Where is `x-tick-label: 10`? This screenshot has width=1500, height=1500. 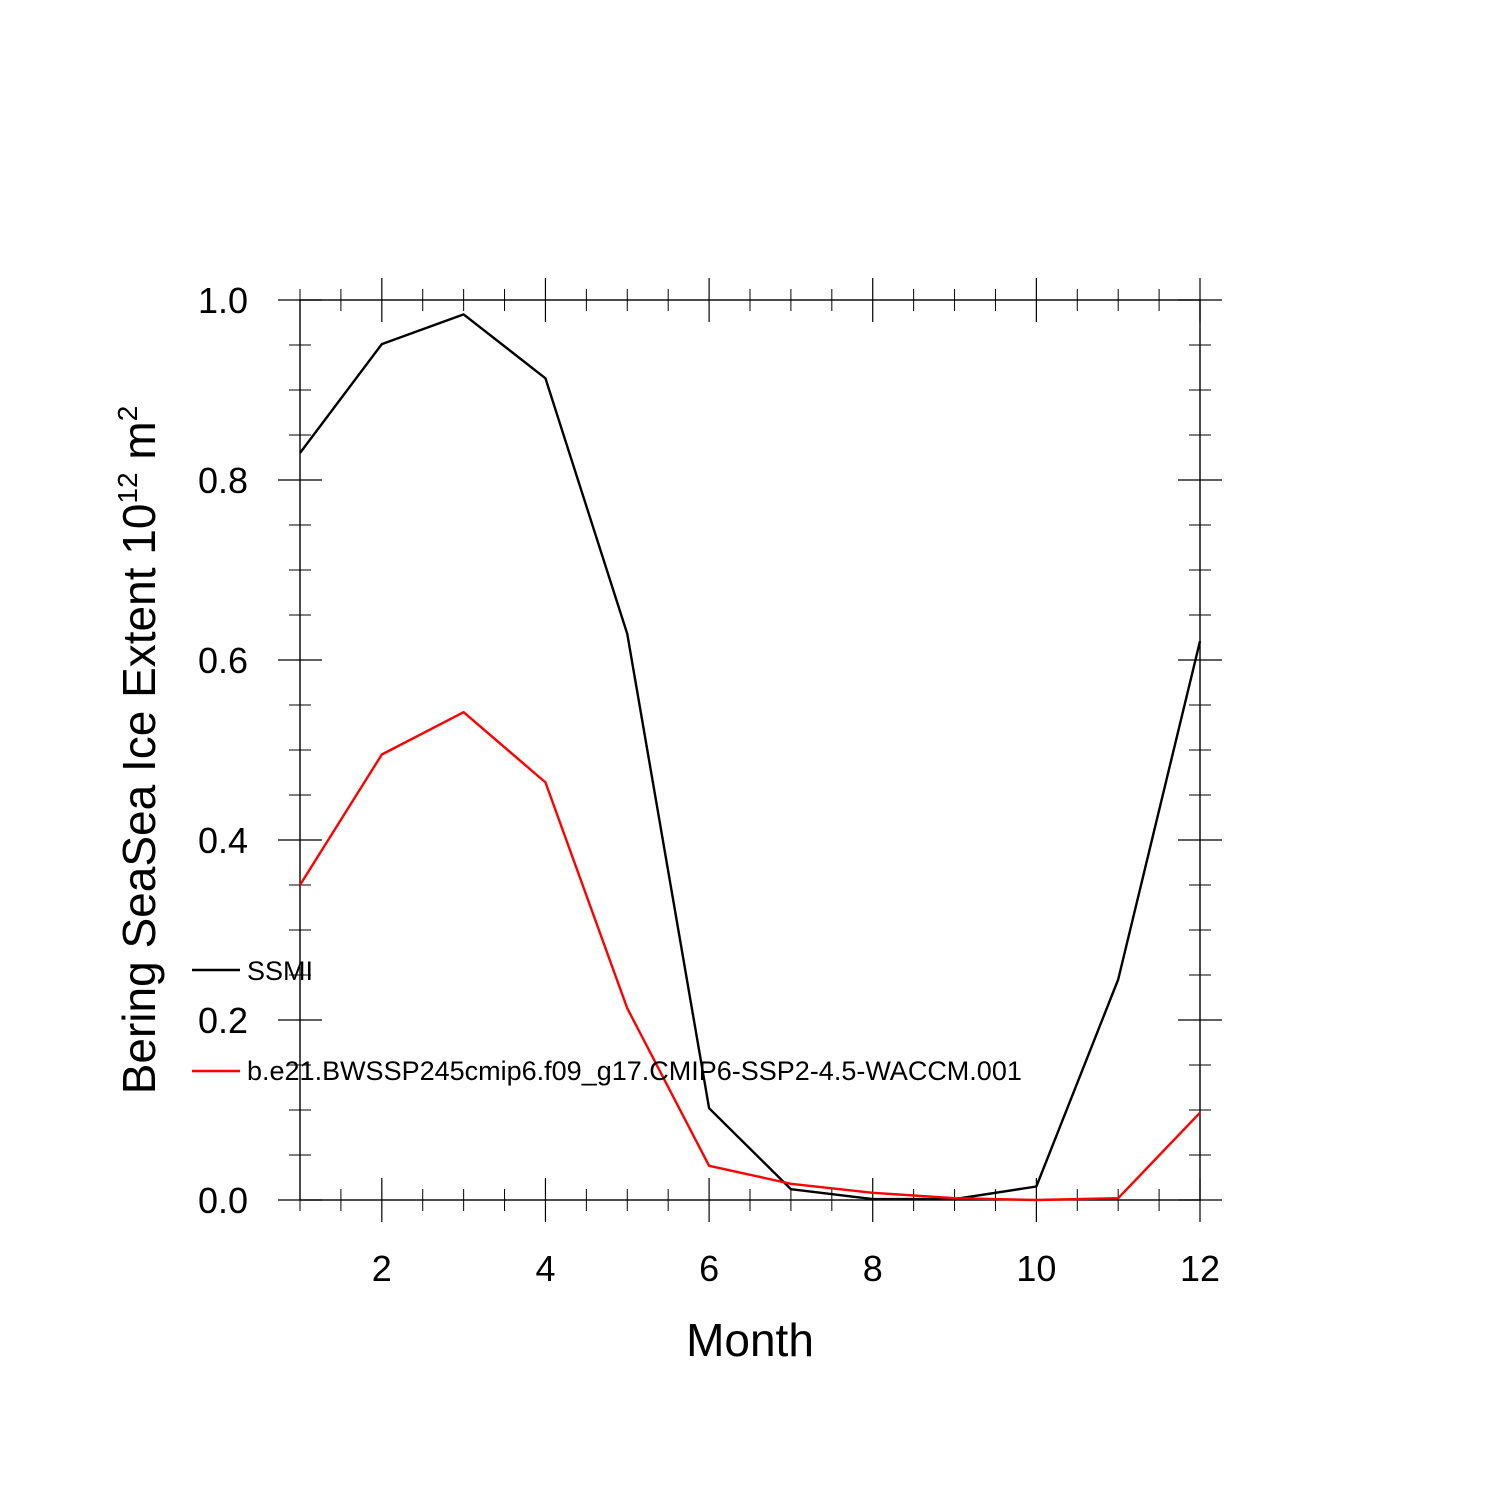
x-tick-label: 10 is located at coordinates (1036, 1268).